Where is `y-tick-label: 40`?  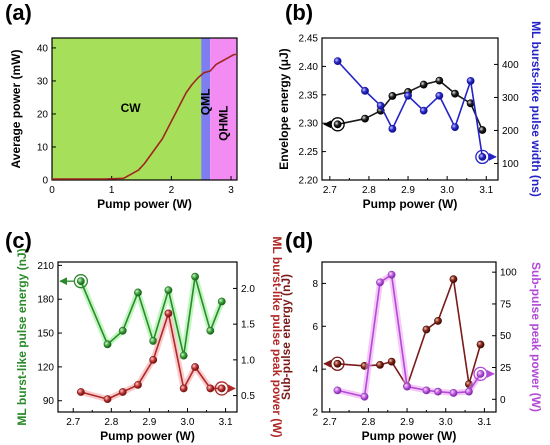
y-tick-label: 40 is located at coordinates (43, 48).